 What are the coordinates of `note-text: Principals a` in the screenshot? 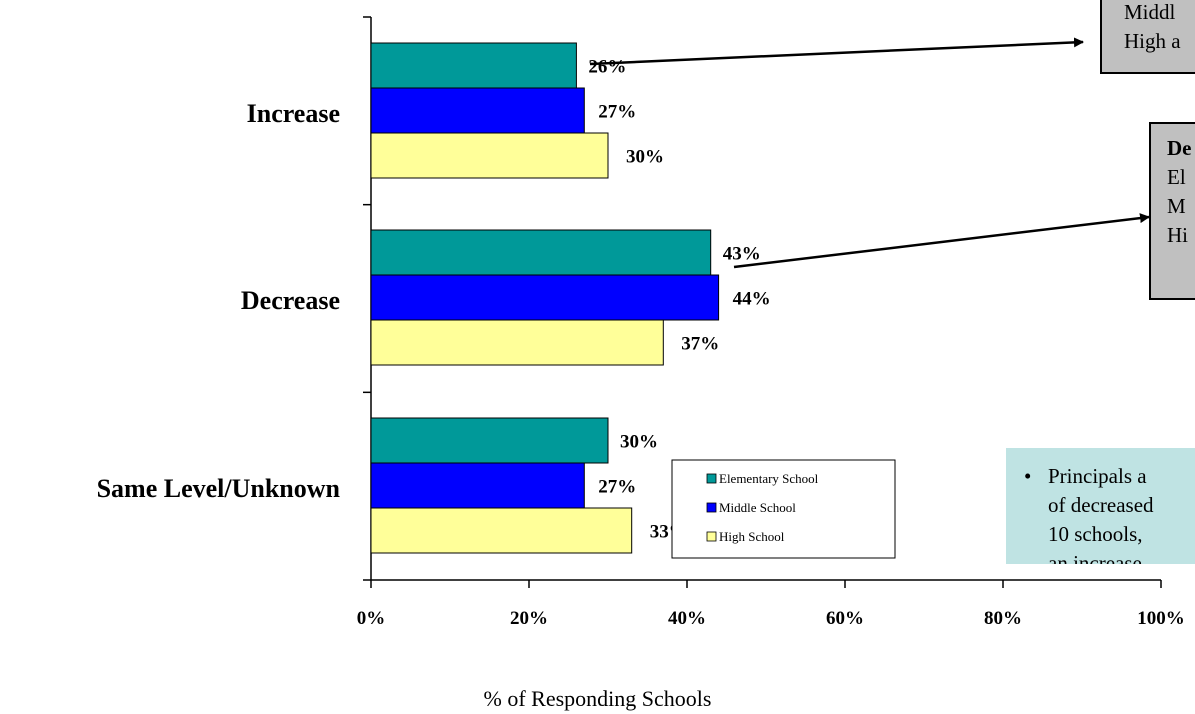 It's located at (1097, 476).